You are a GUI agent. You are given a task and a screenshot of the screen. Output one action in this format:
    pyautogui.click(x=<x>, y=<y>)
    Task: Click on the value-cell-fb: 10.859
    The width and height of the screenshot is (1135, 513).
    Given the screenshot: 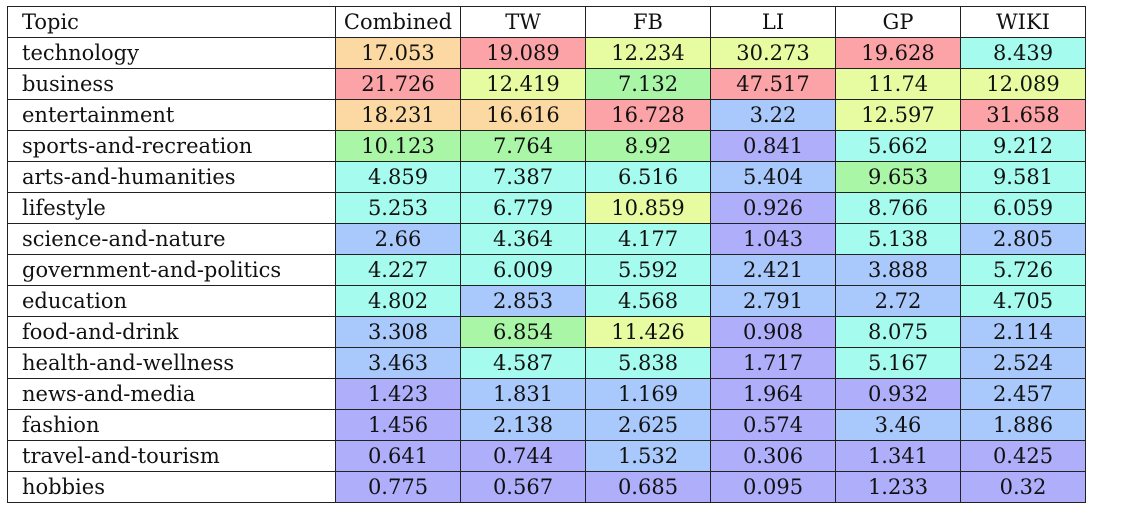 What is the action you would take?
    pyautogui.click(x=648, y=208)
    